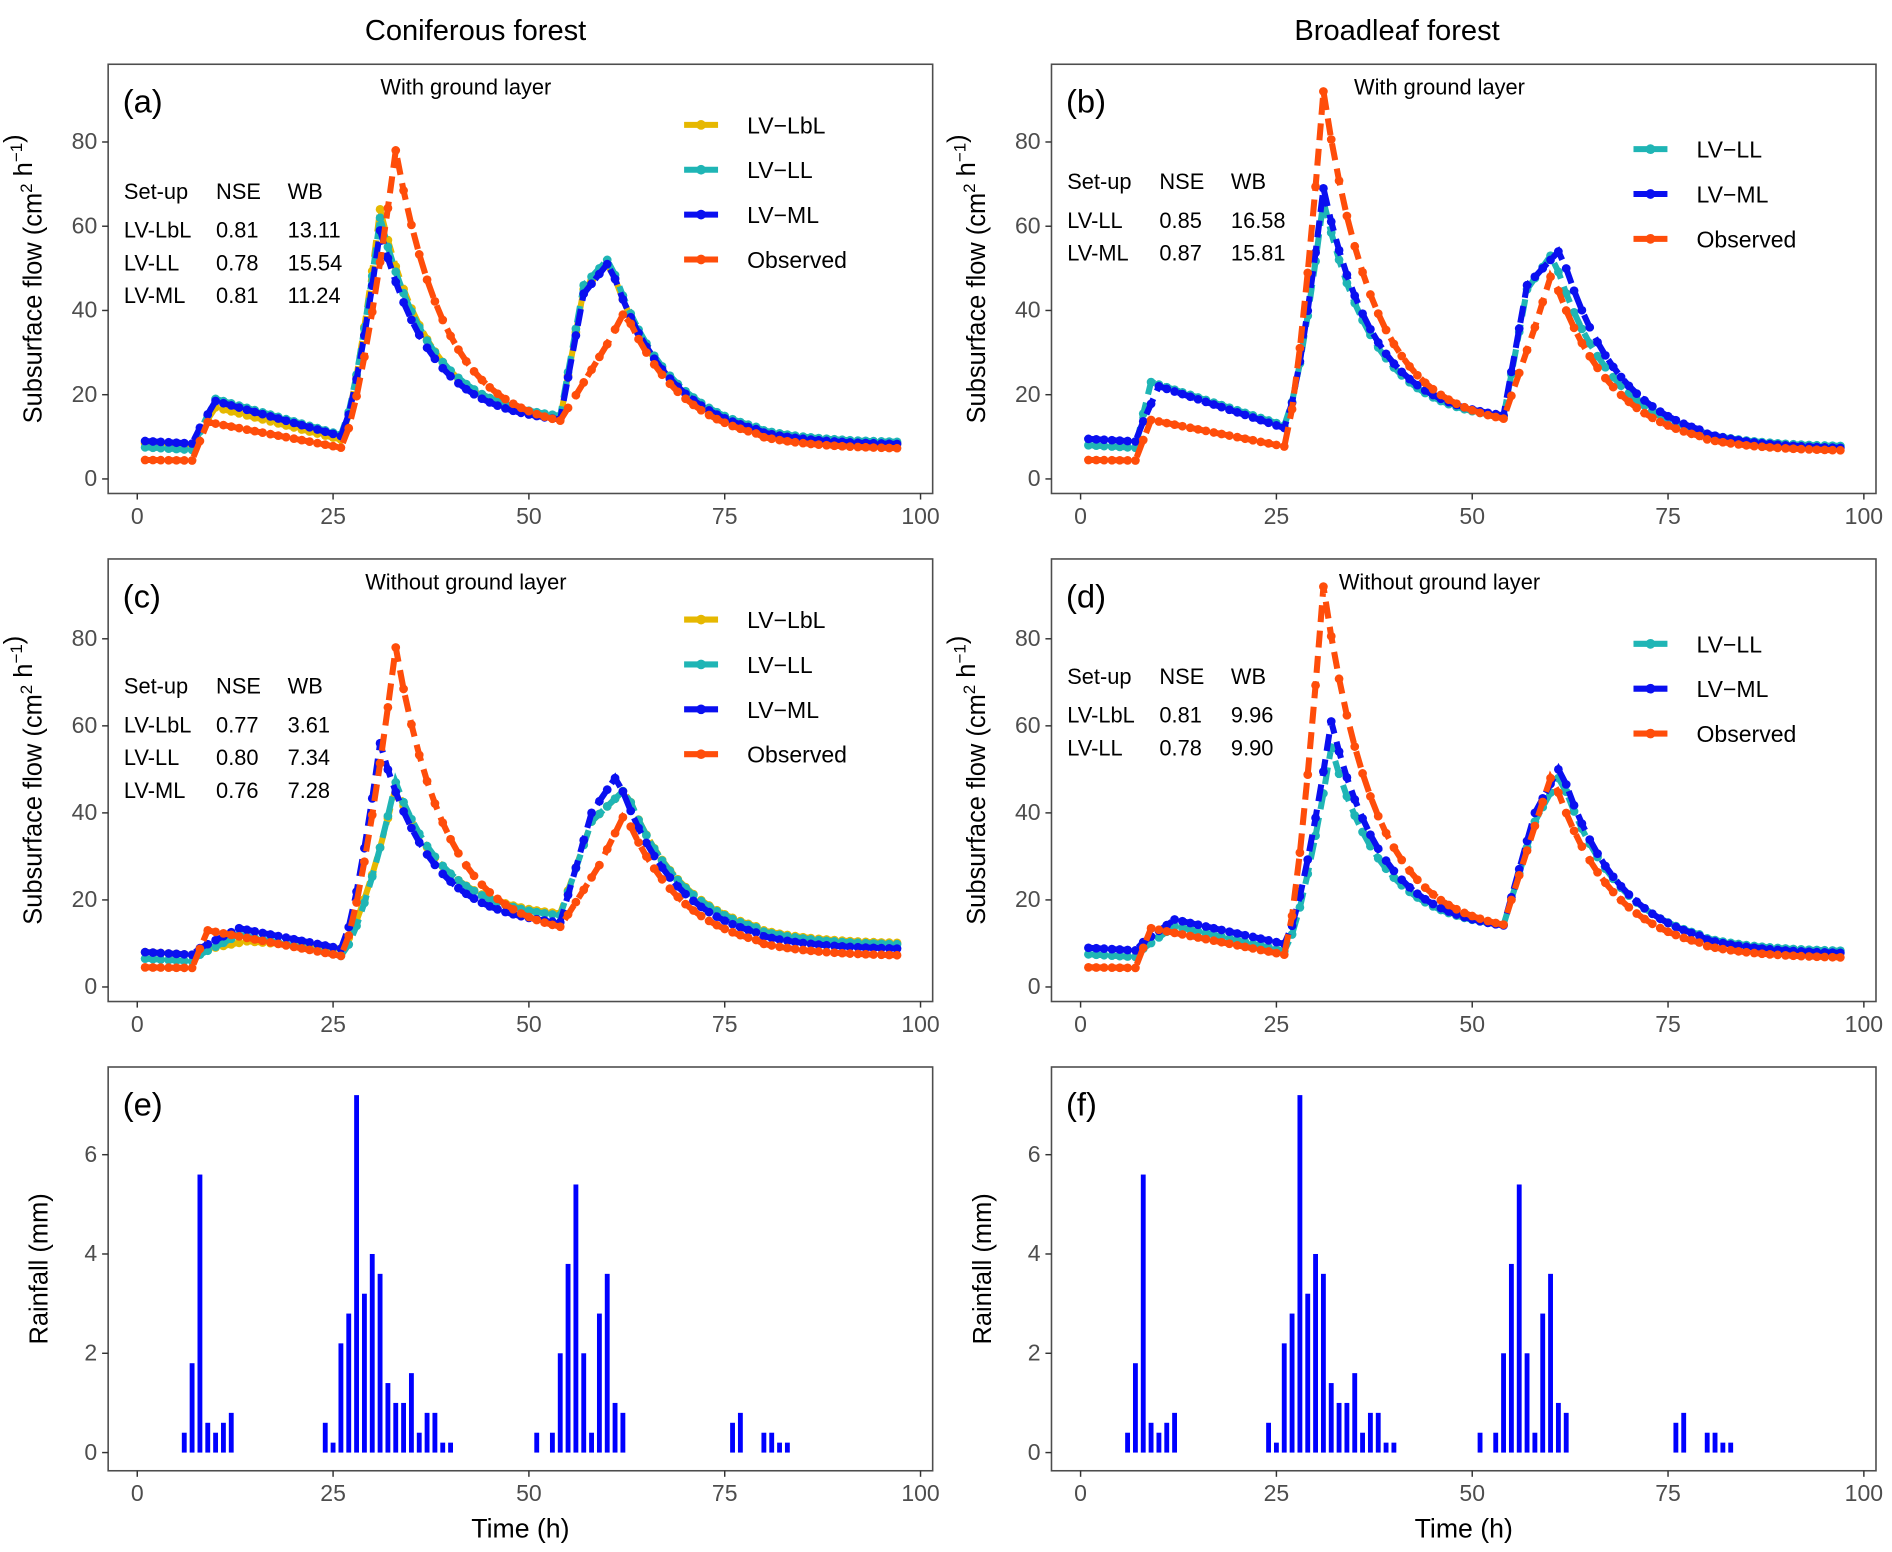  I want to click on x-tick-label: 0, so click(1080, 1024).